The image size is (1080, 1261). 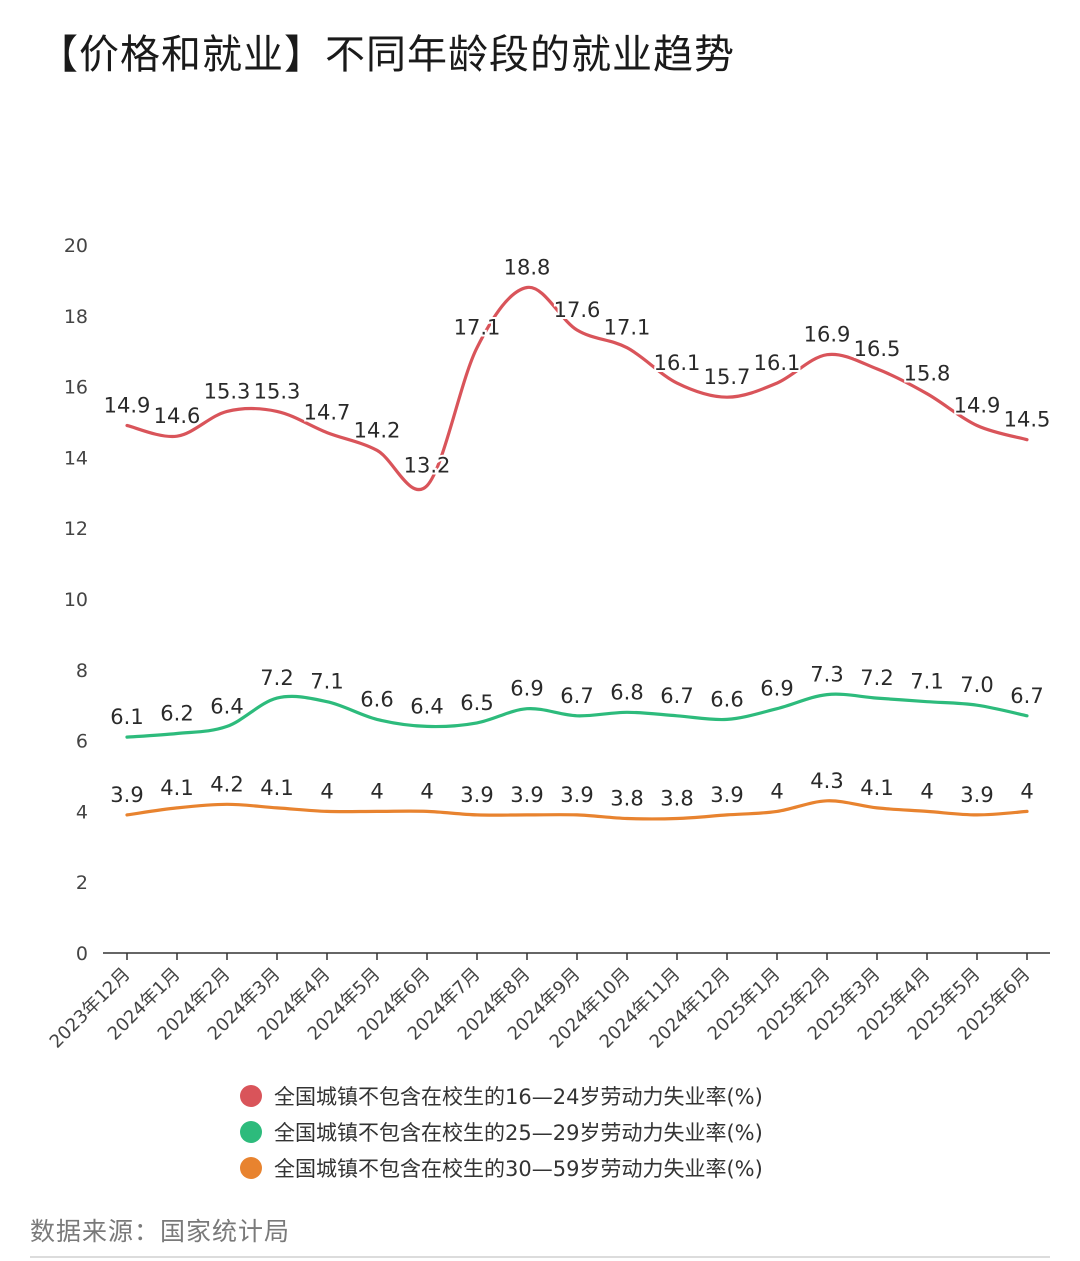 I want to click on y-tick-label: 12, so click(x=76, y=529).